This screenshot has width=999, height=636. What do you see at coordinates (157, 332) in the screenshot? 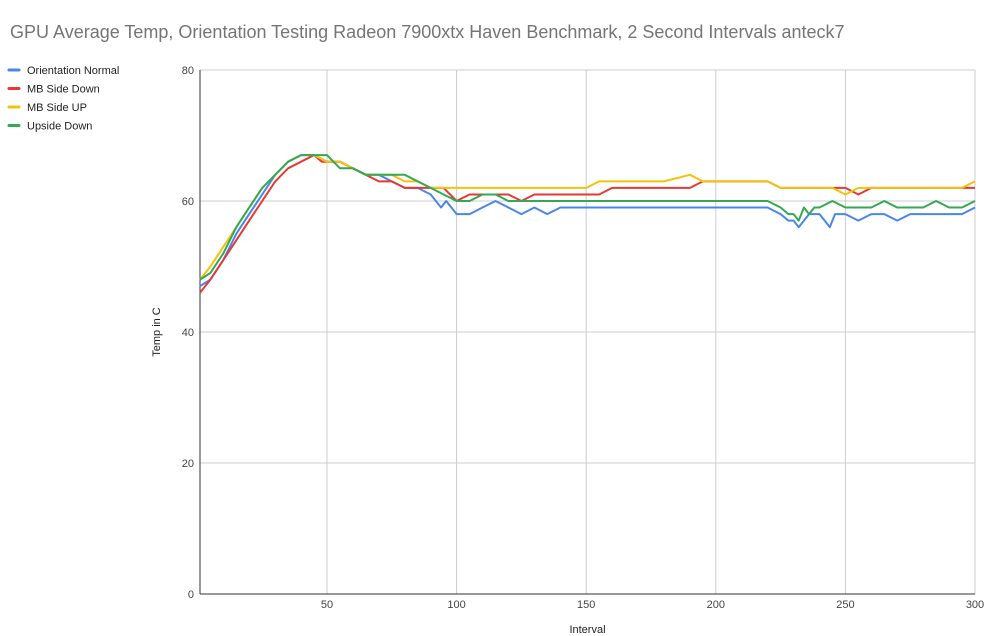
I see `y-axis-title: Temp in C` at bounding box center [157, 332].